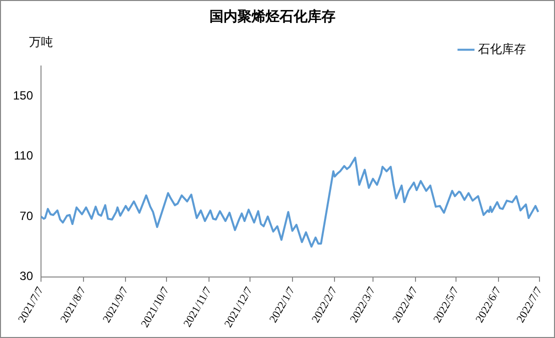 Image resolution: width=555 pixels, height=338 pixels. Describe the element at coordinates (273, 17) in the screenshot. I see `chart-title: 国内聚烯烃石化库存` at that location.